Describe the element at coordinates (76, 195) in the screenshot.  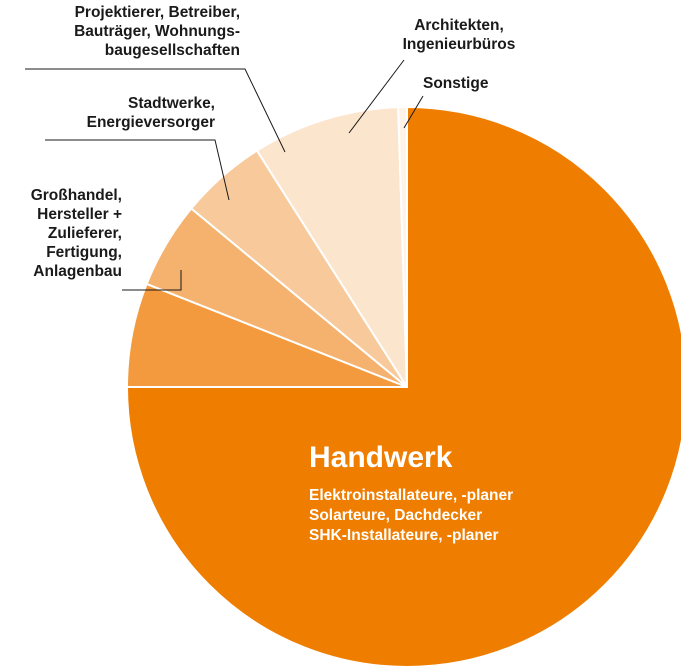
I see `label-grosshandel-line-1: Großhandel,` at that location.